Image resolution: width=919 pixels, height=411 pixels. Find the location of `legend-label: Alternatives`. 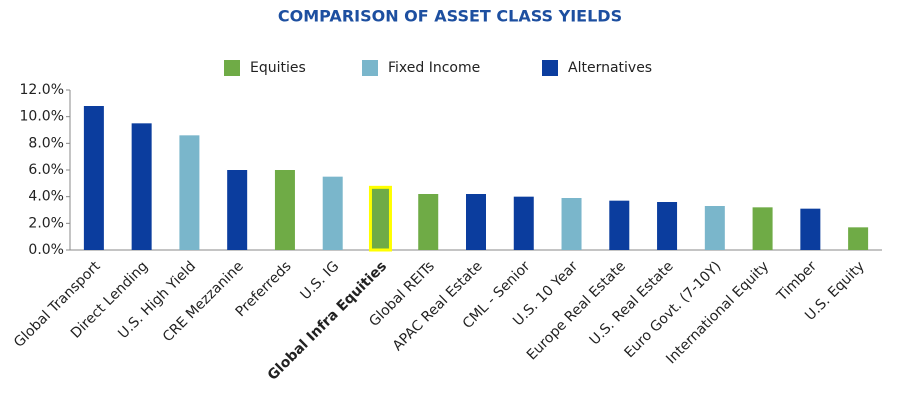

legend-label: Alternatives is located at coordinates (610, 68).